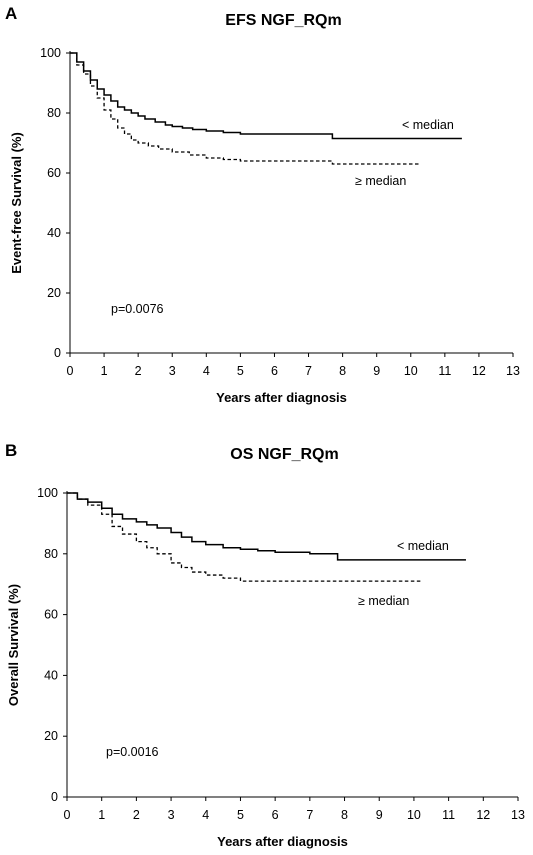  What do you see at coordinates (16, 203) in the screenshot?
I see `y-axis-title: Event-free Survival (%)` at bounding box center [16, 203].